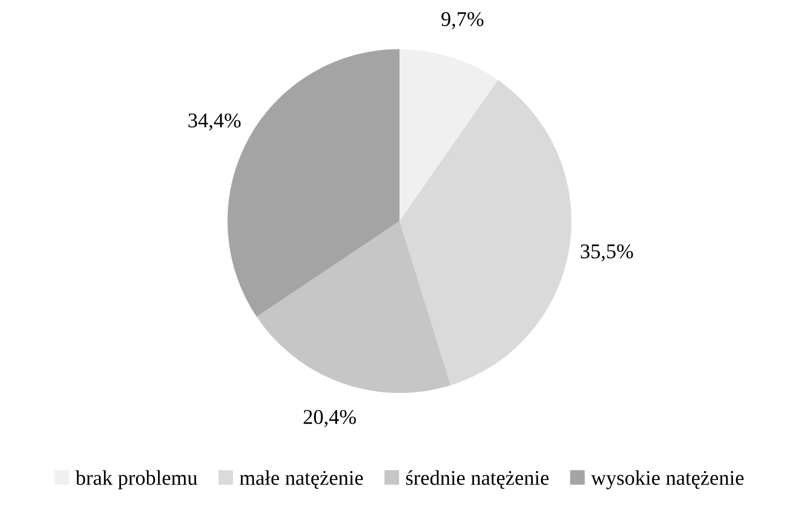 The width and height of the screenshot is (799, 508). I want to click on data-label: 35,5%, so click(606, 253).